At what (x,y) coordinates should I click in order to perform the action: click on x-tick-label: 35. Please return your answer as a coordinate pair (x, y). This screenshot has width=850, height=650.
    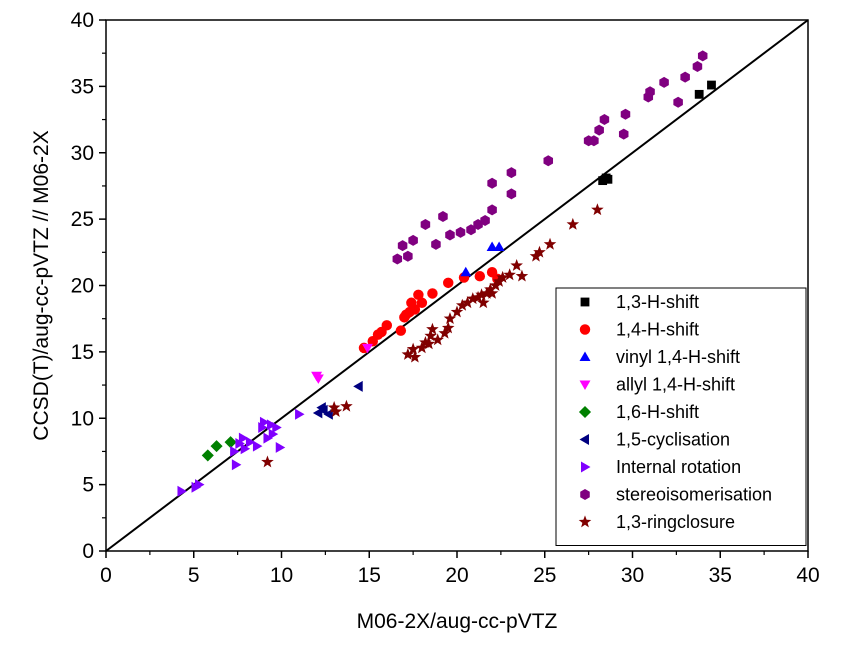
    Looking at the image, I should click on (720, 575).